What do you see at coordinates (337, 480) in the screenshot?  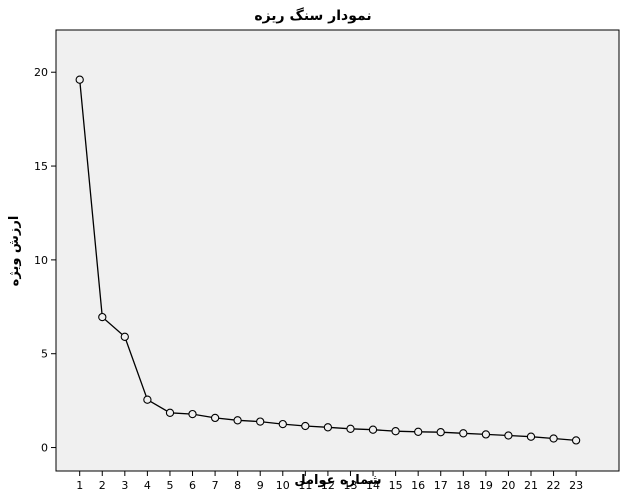 I see `x-axis-label: شماره عوامل` at bounding box center [337, 480].